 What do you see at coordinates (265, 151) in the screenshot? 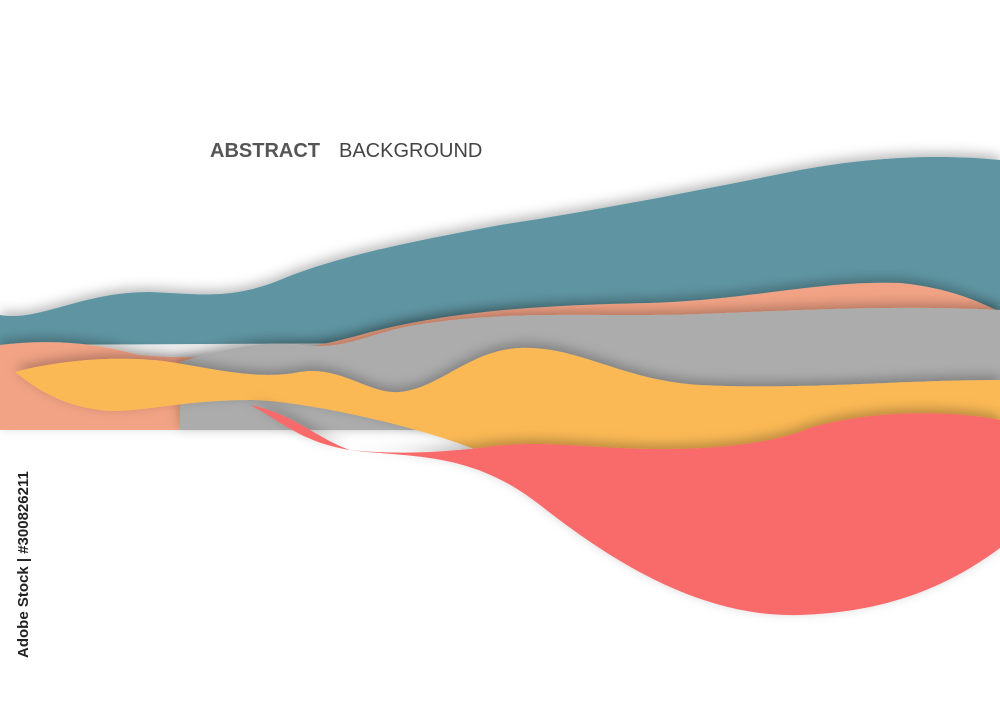
I see `title-bold: ABSTRACT` at bounding box center [265, 151].